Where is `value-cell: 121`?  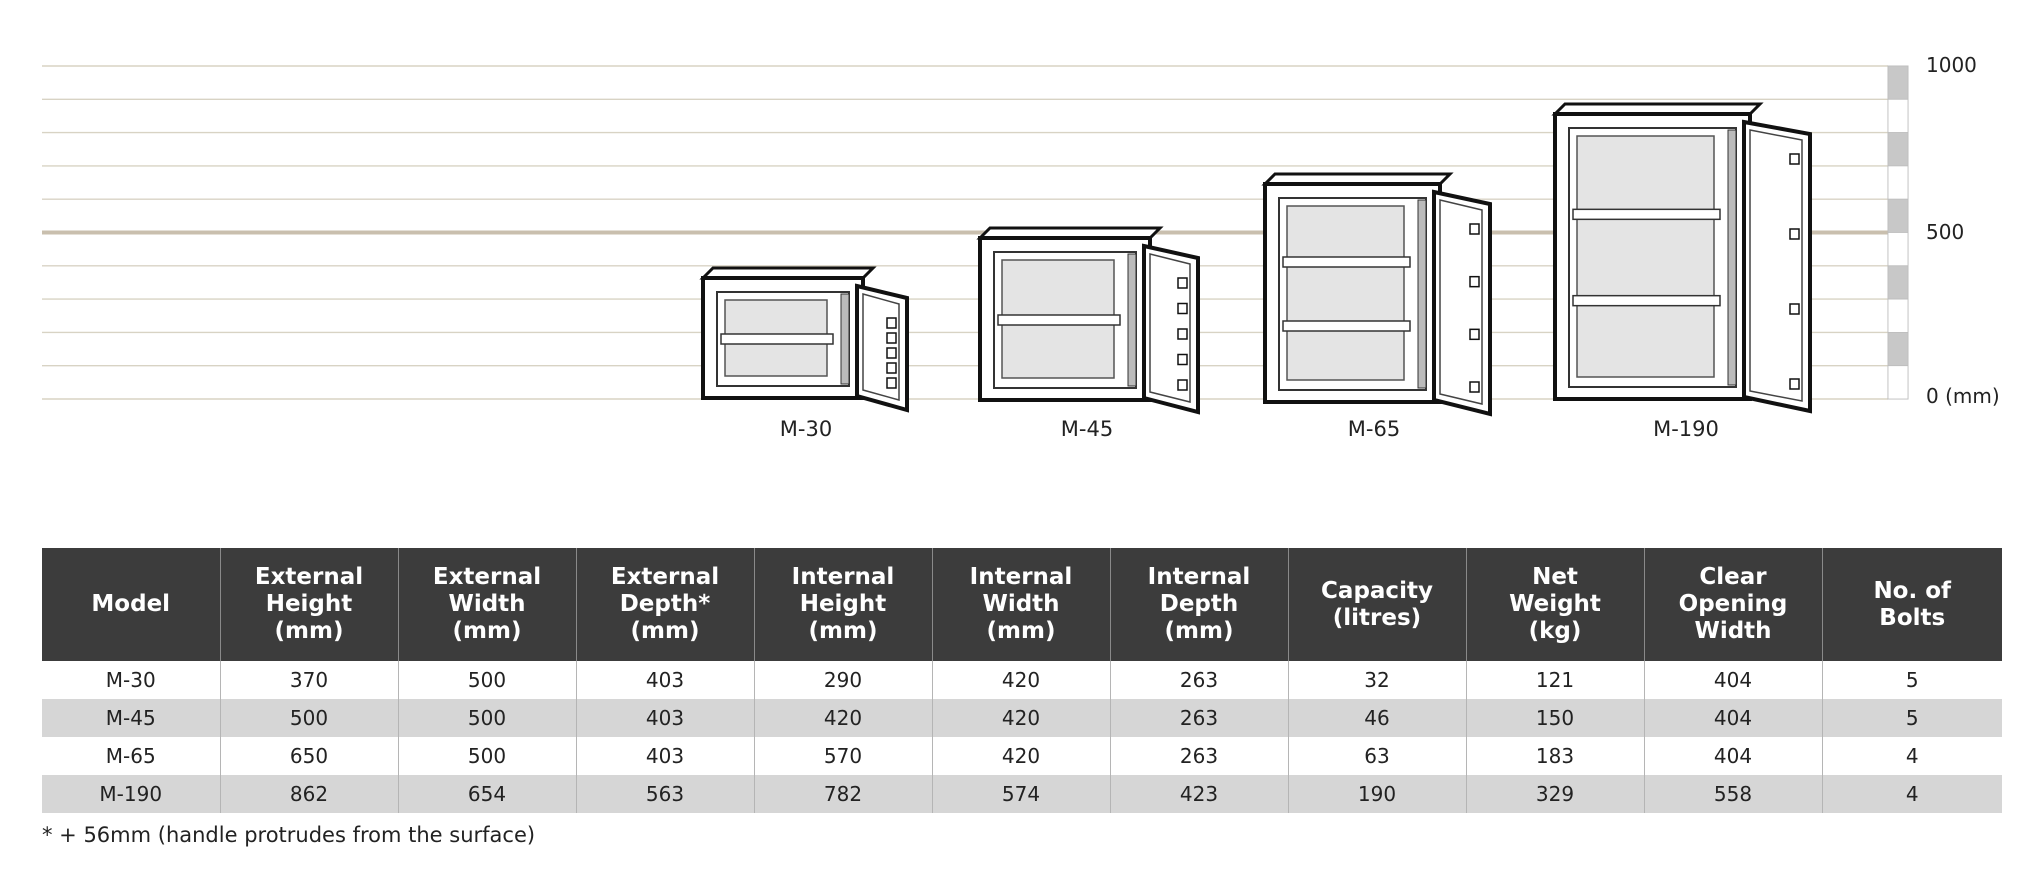
value-cell: 121 is located at coordinates (1554, 680).